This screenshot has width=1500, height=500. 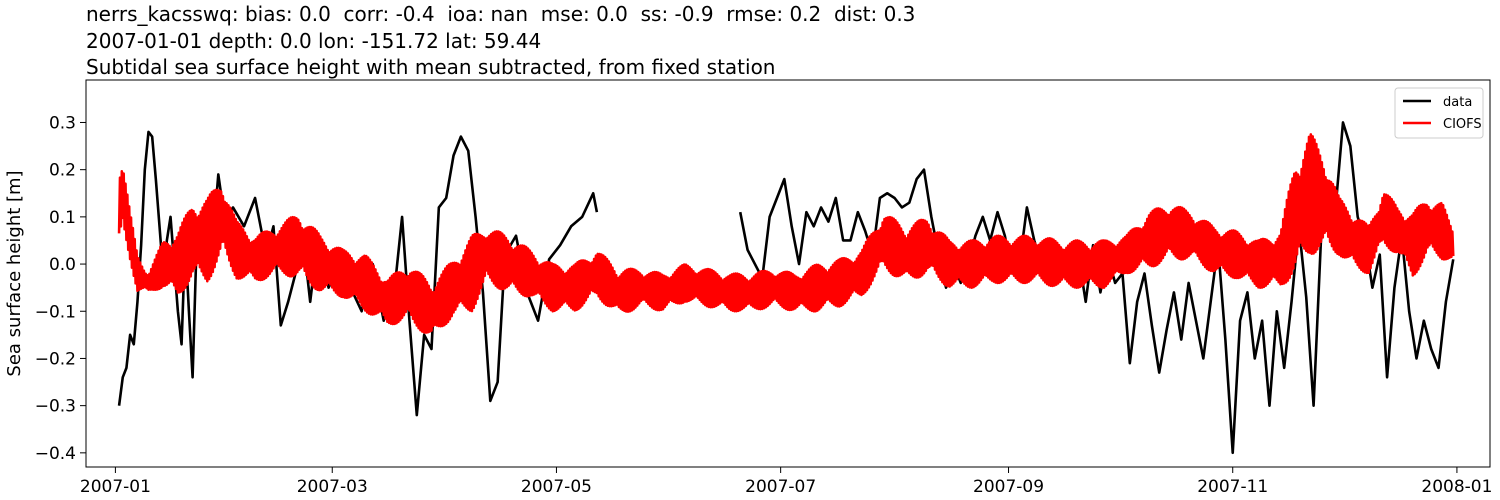 What do you see at coordinates (60, 288) in the screenshot?
I see `y-axis: −0.4 −0.3 −0.2 −0.1 0.0 0.1 0.2 0.3` at bounding box center [60, 288].